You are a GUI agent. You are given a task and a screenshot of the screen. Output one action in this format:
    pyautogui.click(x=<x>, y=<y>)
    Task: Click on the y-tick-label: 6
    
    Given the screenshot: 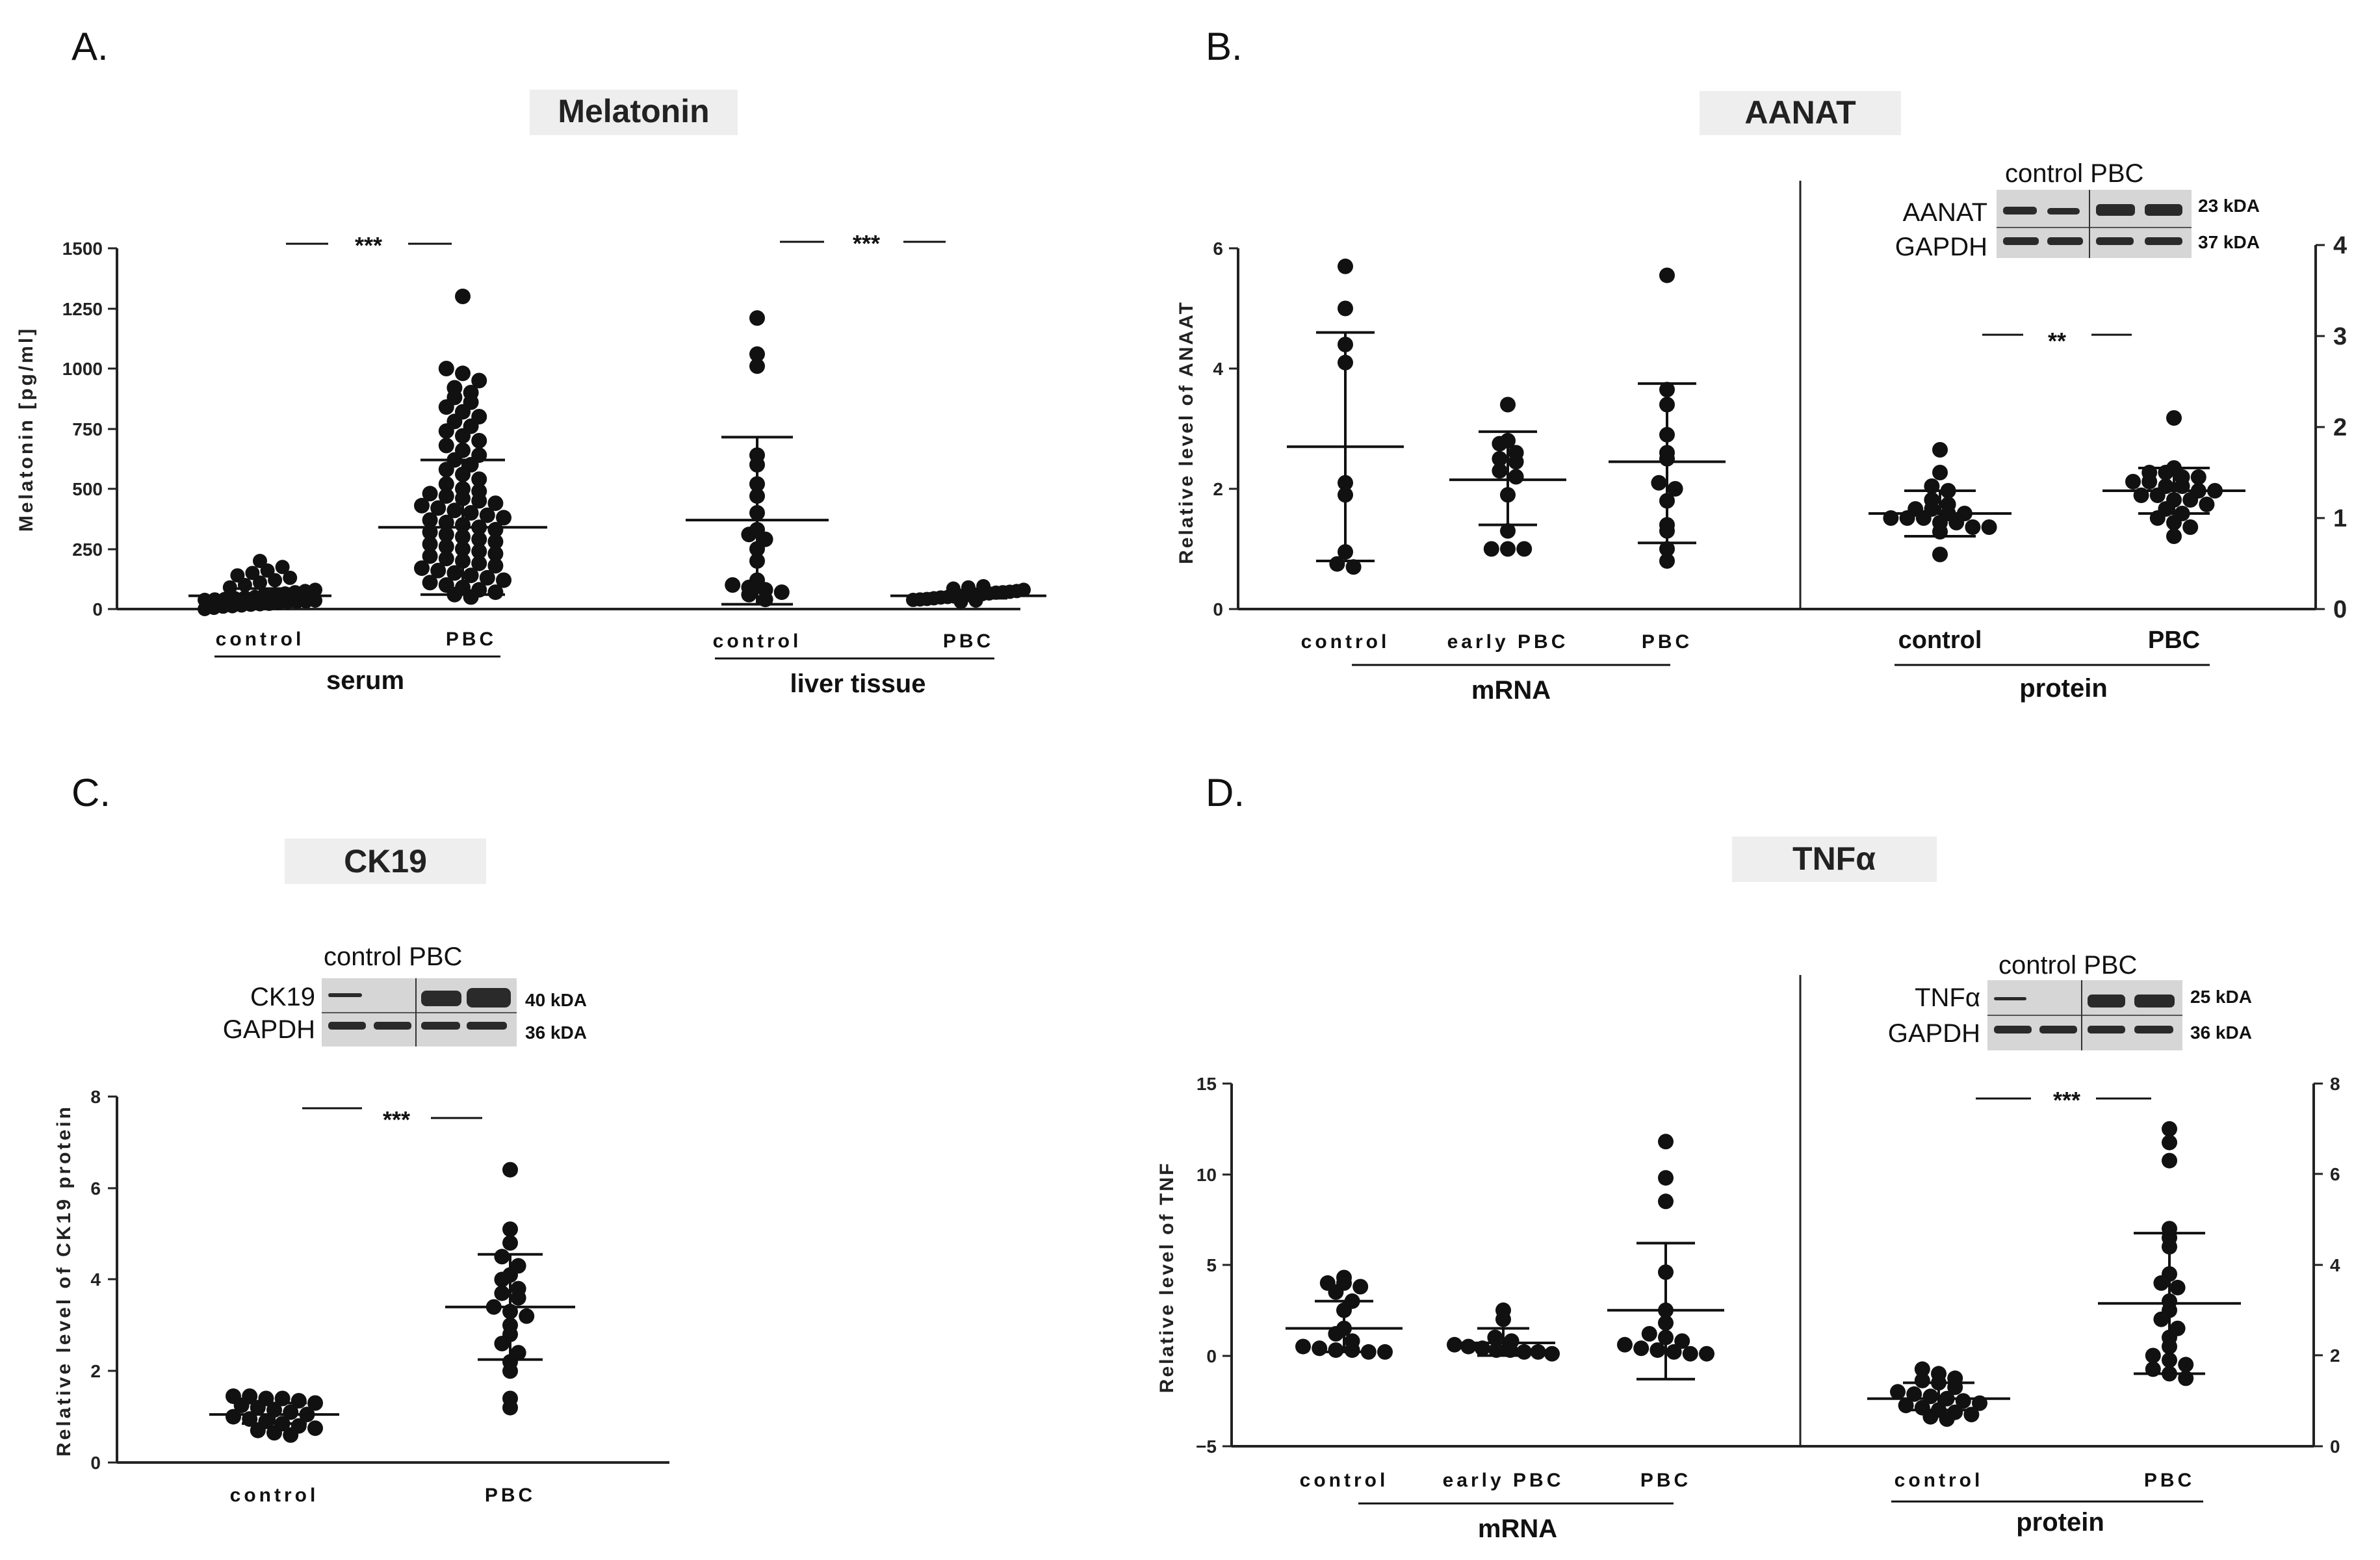 What is the action you would take?
    pyautogui.click(x=96, y=1188)
    